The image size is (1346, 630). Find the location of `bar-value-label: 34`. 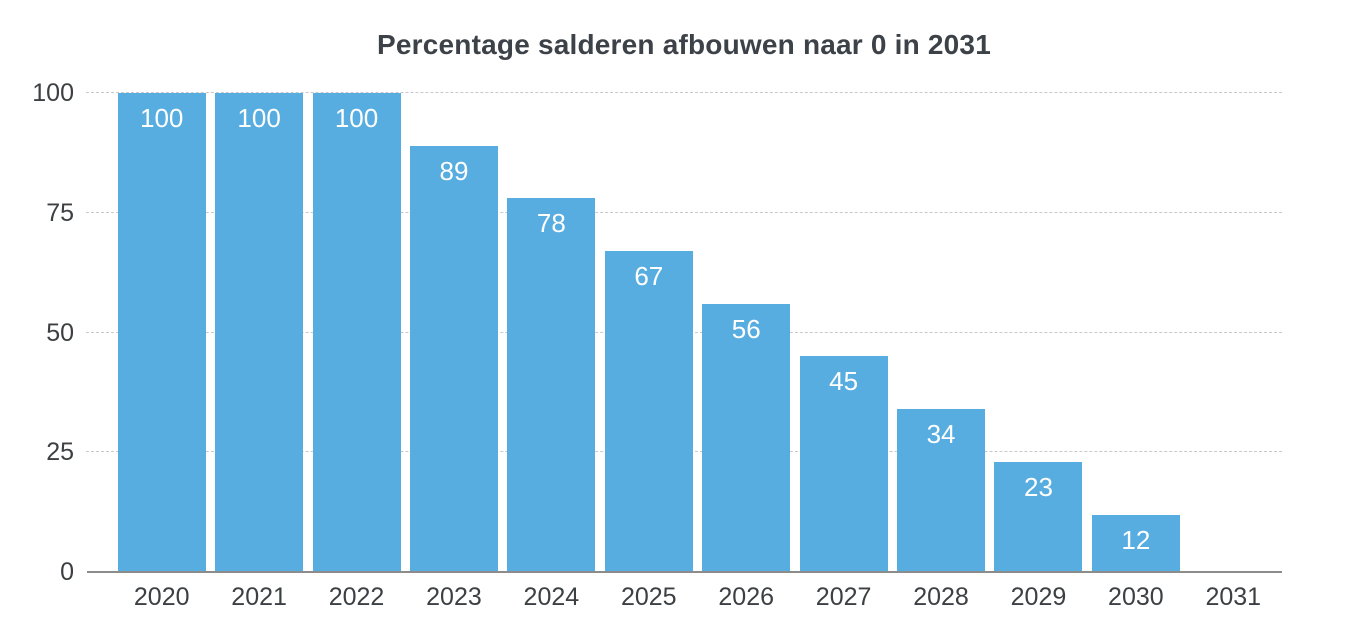

bar-value-label: 34 is located at coordinates (941, 434).